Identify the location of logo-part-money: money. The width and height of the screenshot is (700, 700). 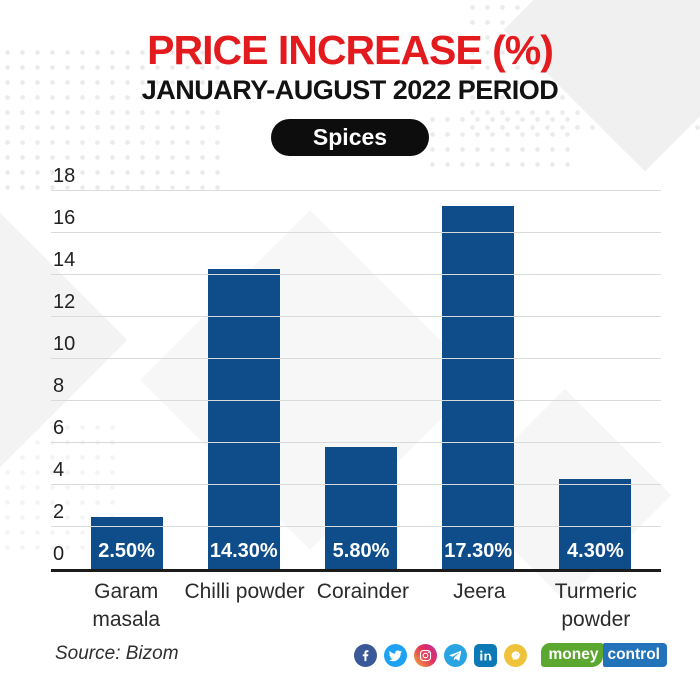
(572, 655).